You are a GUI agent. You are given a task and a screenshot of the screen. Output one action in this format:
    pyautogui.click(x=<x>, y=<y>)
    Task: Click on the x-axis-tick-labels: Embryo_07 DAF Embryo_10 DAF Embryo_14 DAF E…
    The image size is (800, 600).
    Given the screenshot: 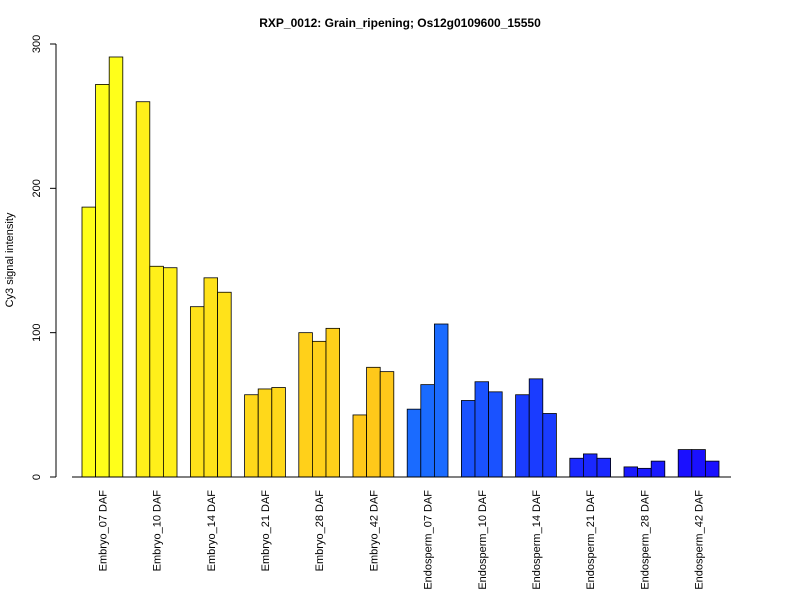 What is the action you would take?
    pyautogui.click(x=401, y=540)
    